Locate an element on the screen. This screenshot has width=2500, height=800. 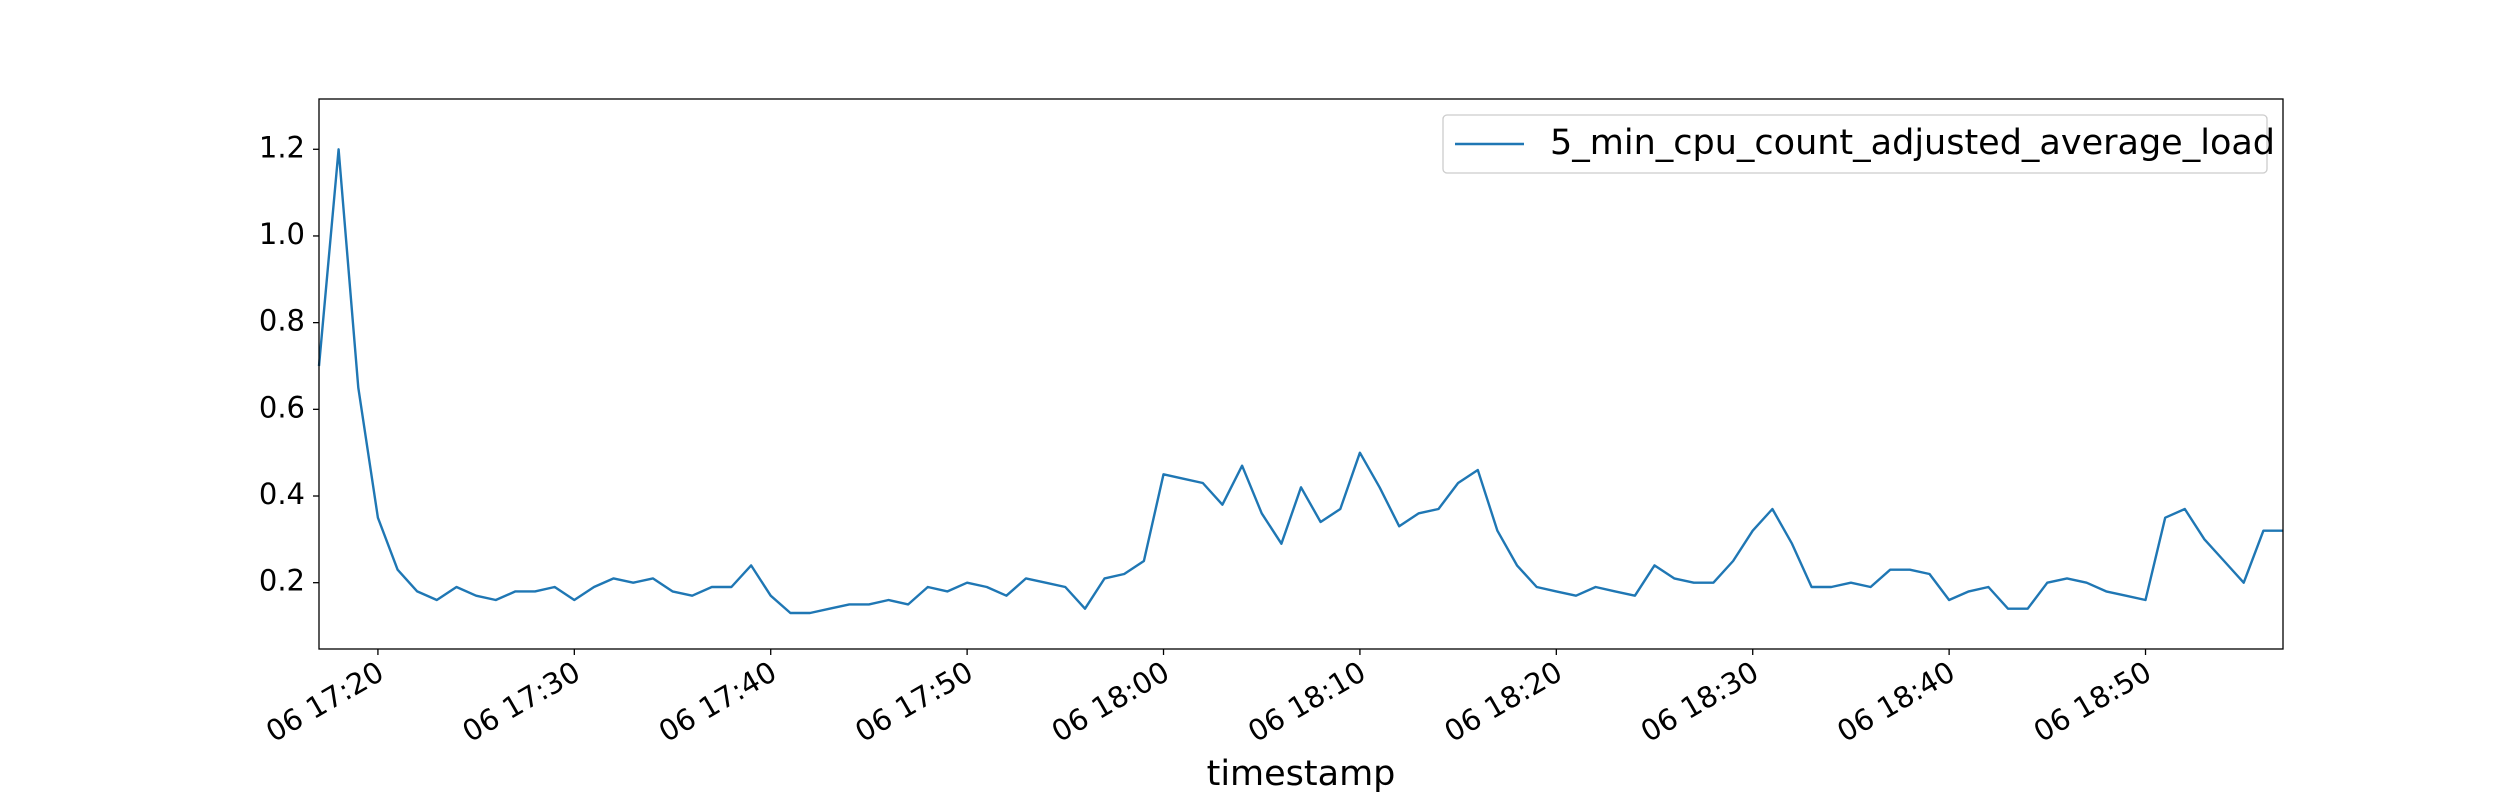
legend-box is located at coordinates (1855, 144).